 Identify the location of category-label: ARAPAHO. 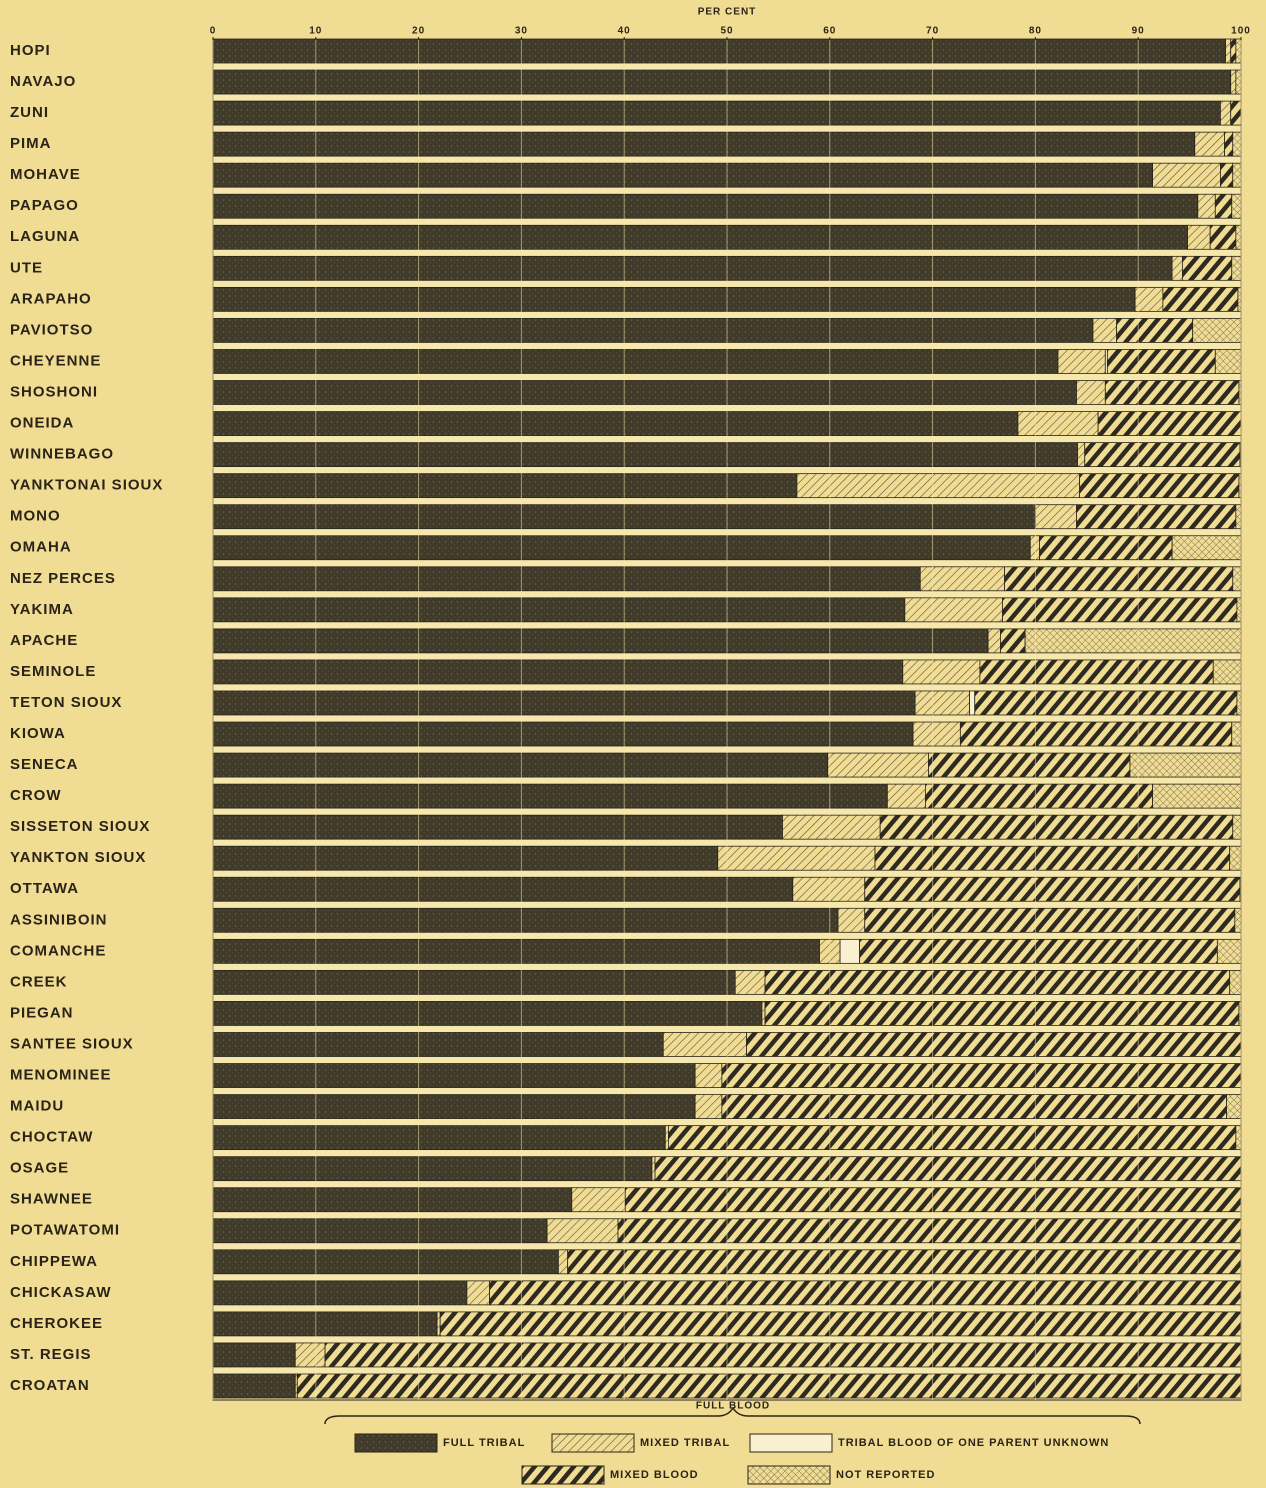
(51, 298).